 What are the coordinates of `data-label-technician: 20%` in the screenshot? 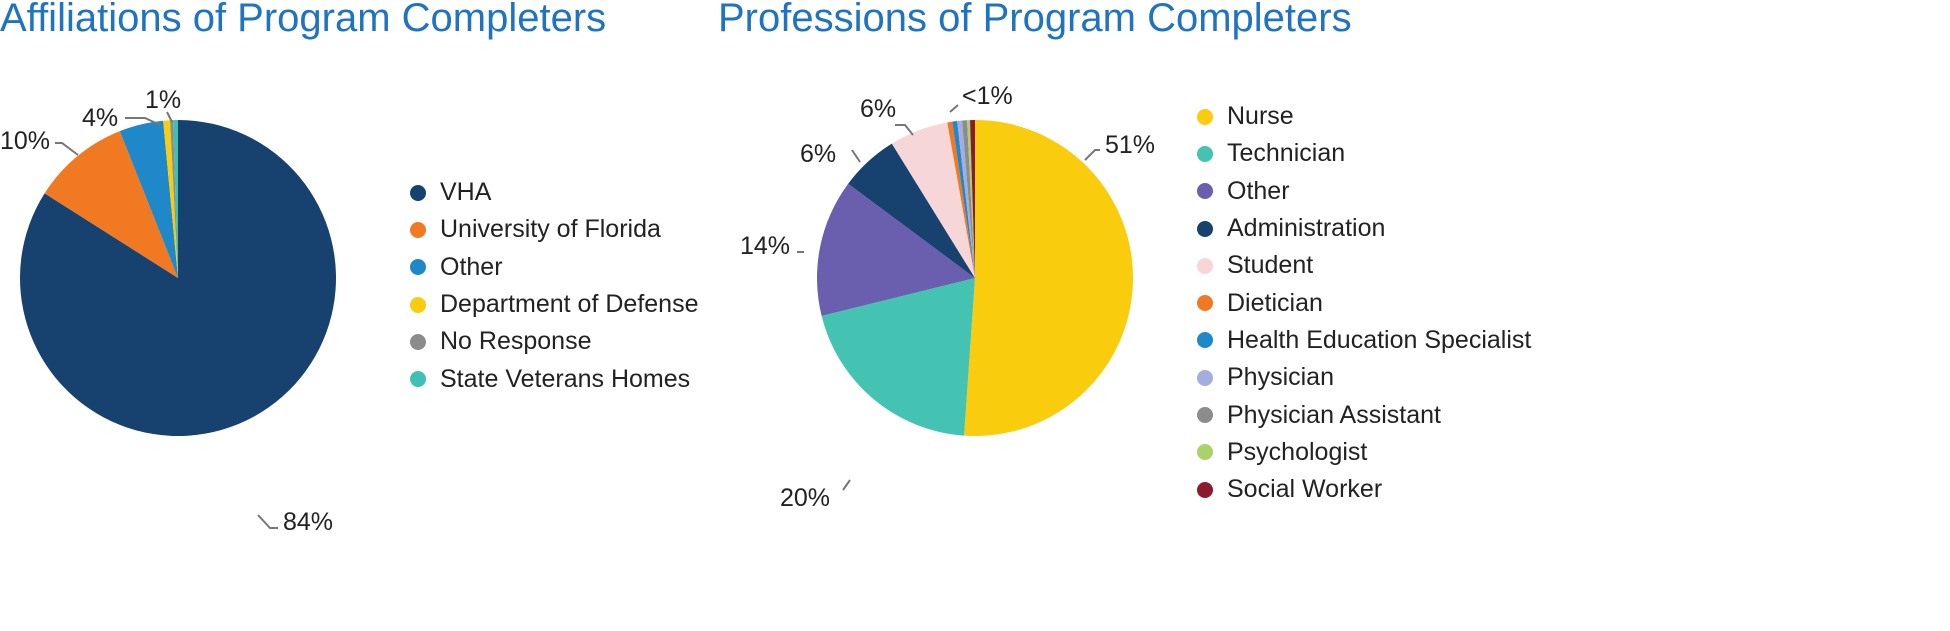 It's located at (805, 498).